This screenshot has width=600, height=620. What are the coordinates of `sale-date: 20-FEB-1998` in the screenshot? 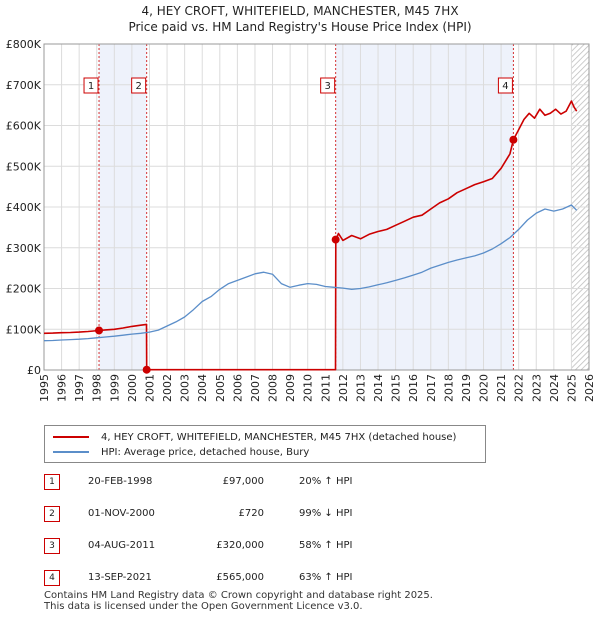 It's located at (120, 481).